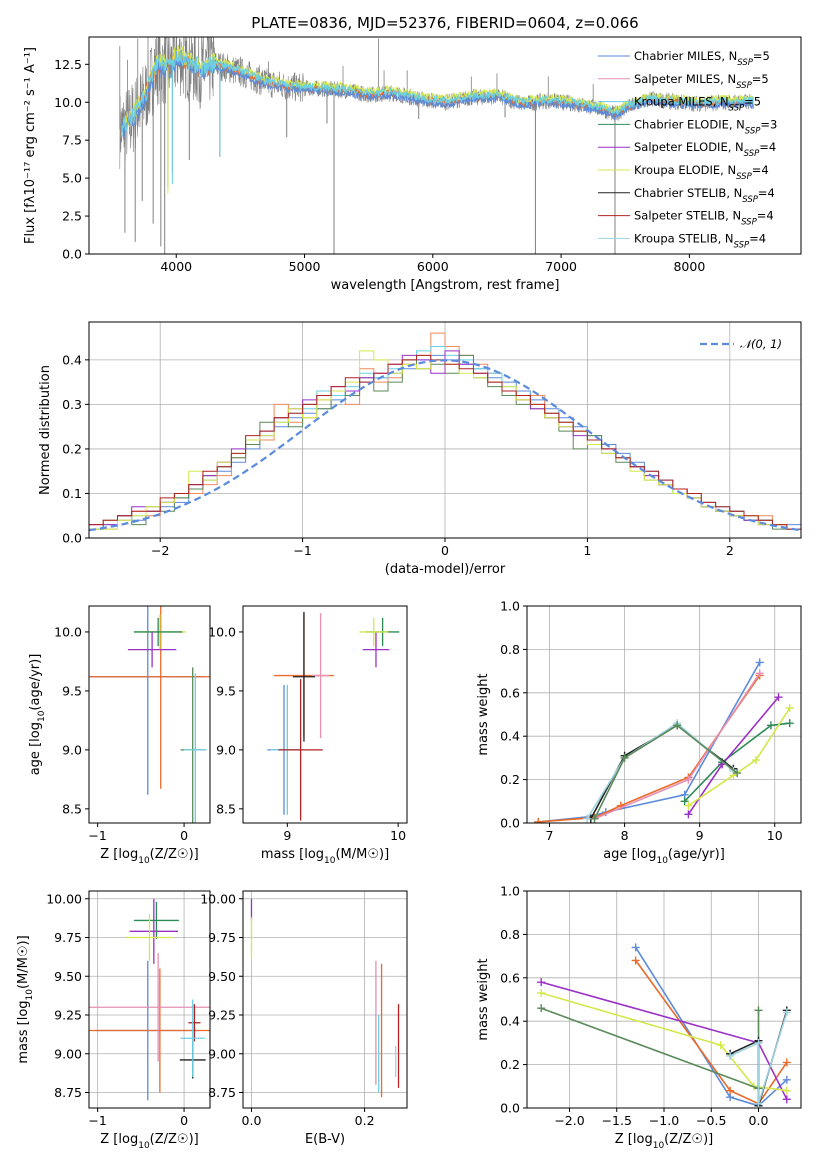 This screenshot has height=1170, width=819. I want to click on y-tick-label: 0.3, so click(72, 404).